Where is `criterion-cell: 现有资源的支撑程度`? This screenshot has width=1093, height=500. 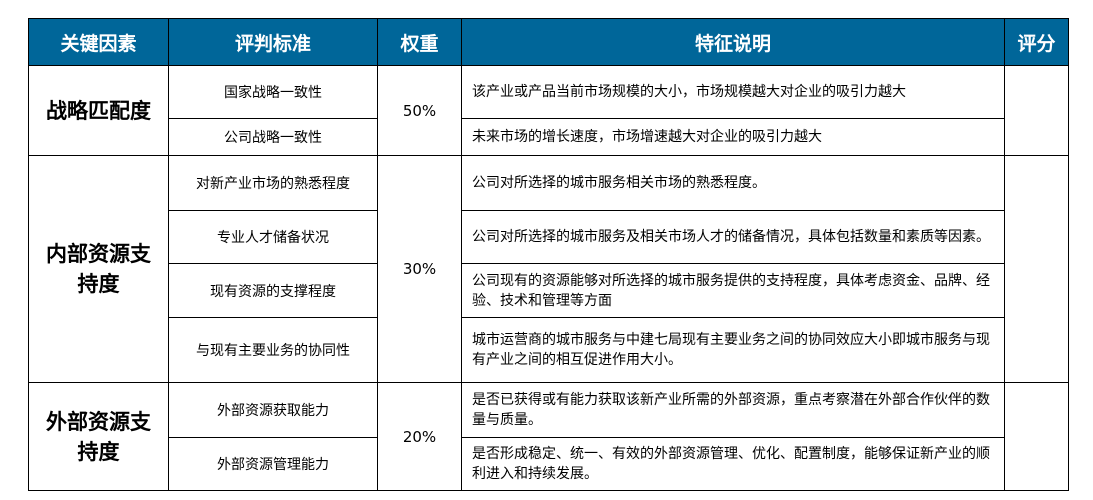 criterion-cell: 现有资源的支撑程度 is located at coordinates (273, 290).